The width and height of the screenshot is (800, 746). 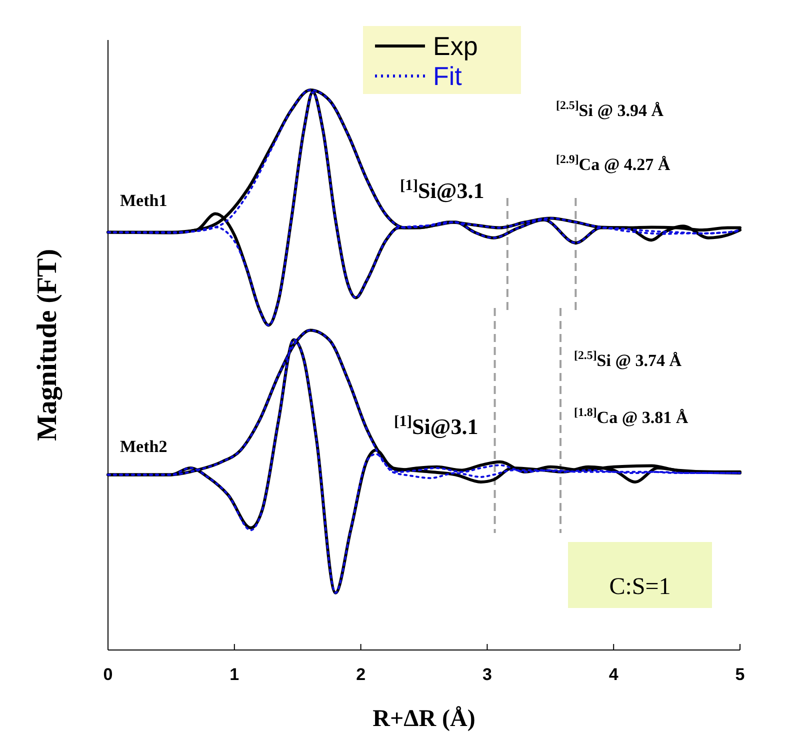 What do you see at coordinates (47, 345) in the screenshot?
I see `y-axis-title: Magnitude (FT)` at bounding box center [47, 345].